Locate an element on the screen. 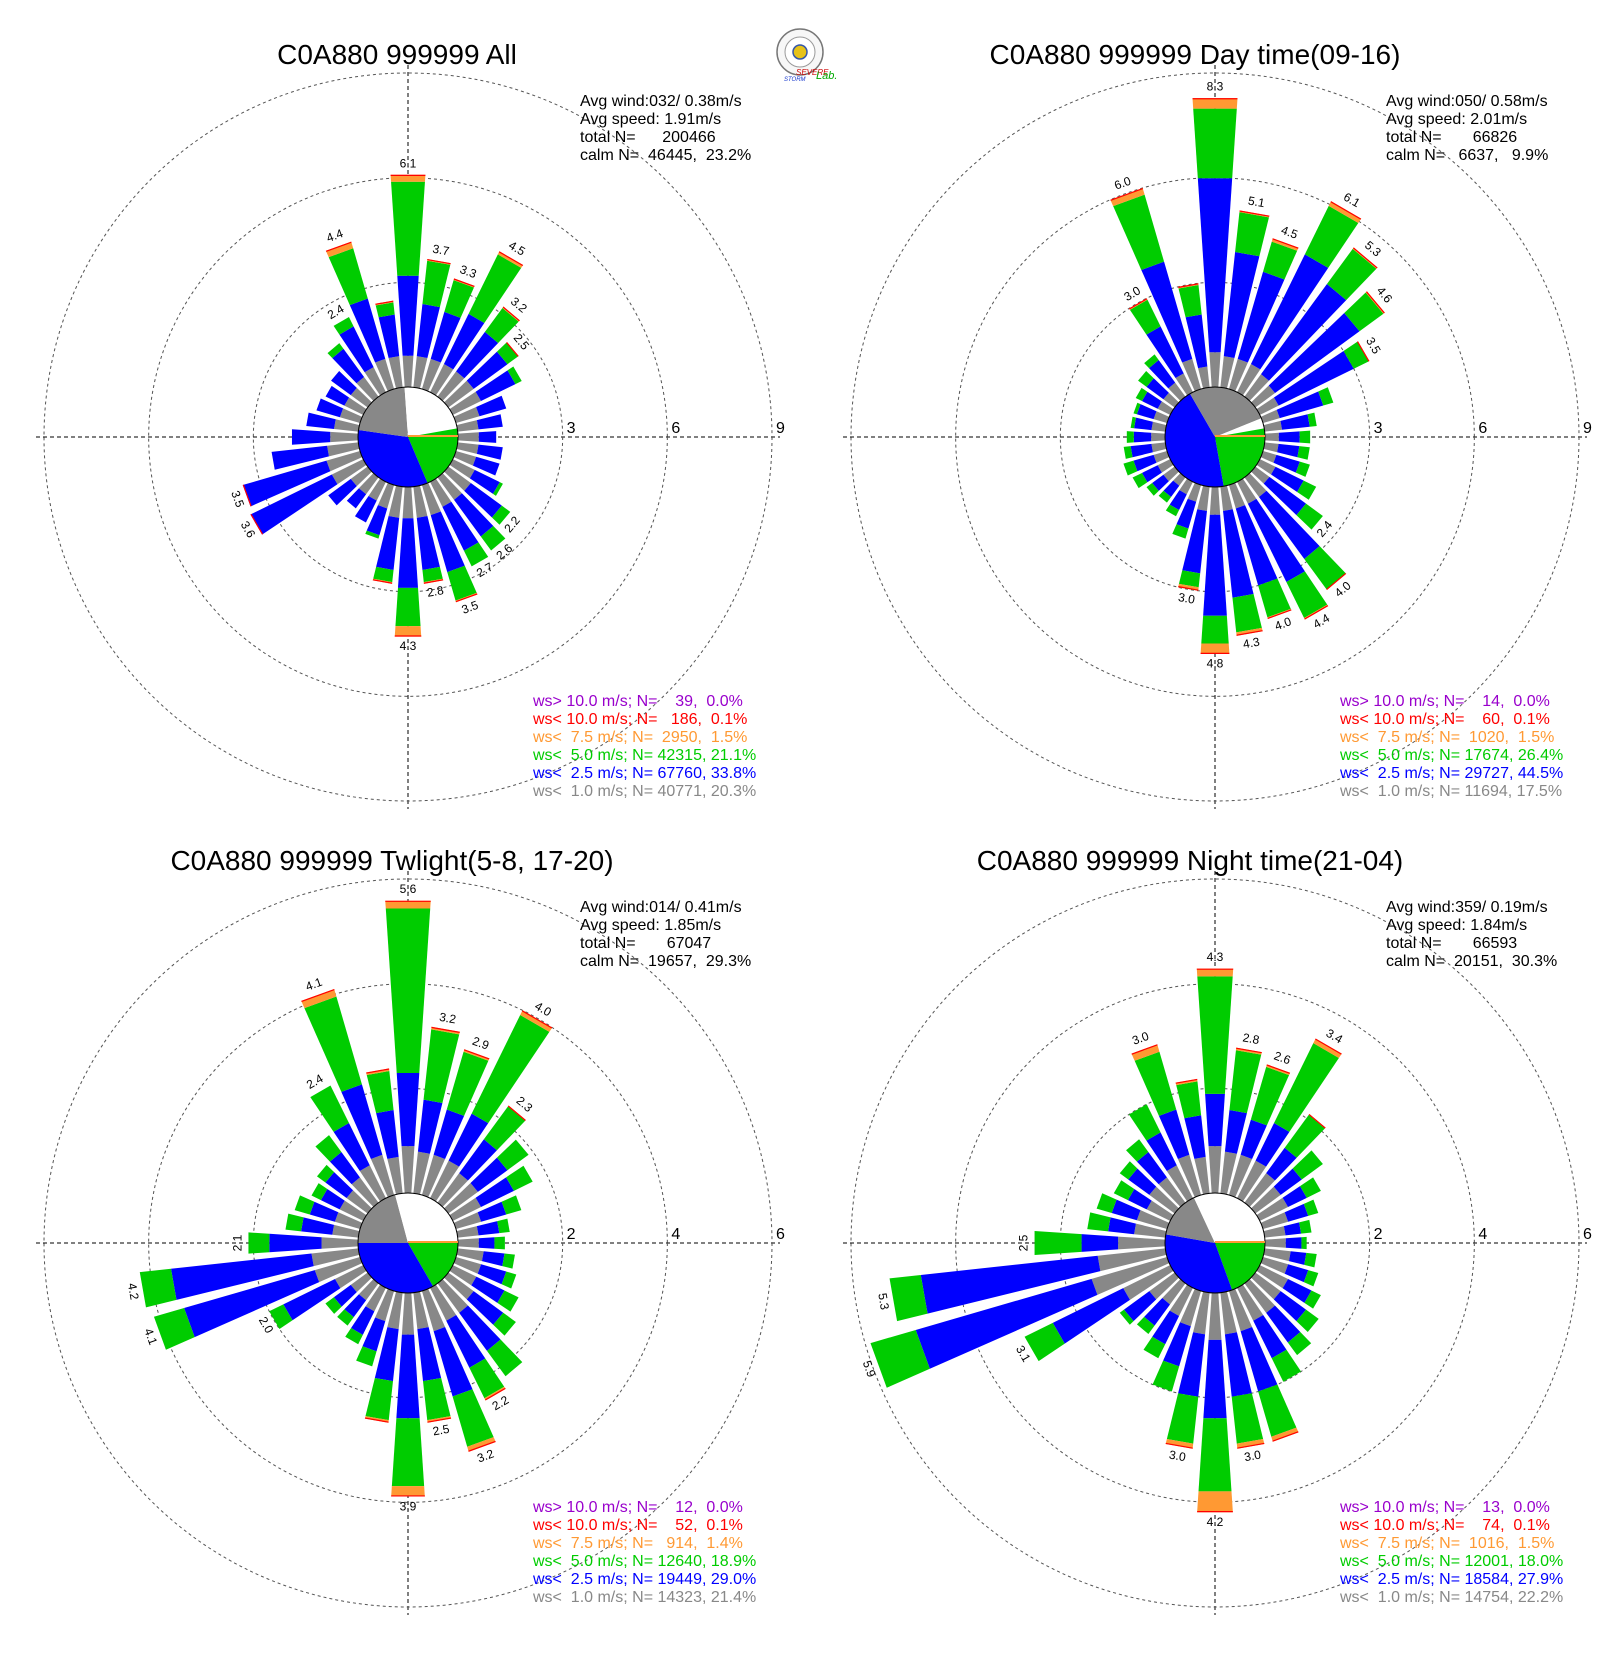 Image resolution: width=1620 pixels, height=1660 pixels. ring-label: 3 is located at coordinates (1378, 428).